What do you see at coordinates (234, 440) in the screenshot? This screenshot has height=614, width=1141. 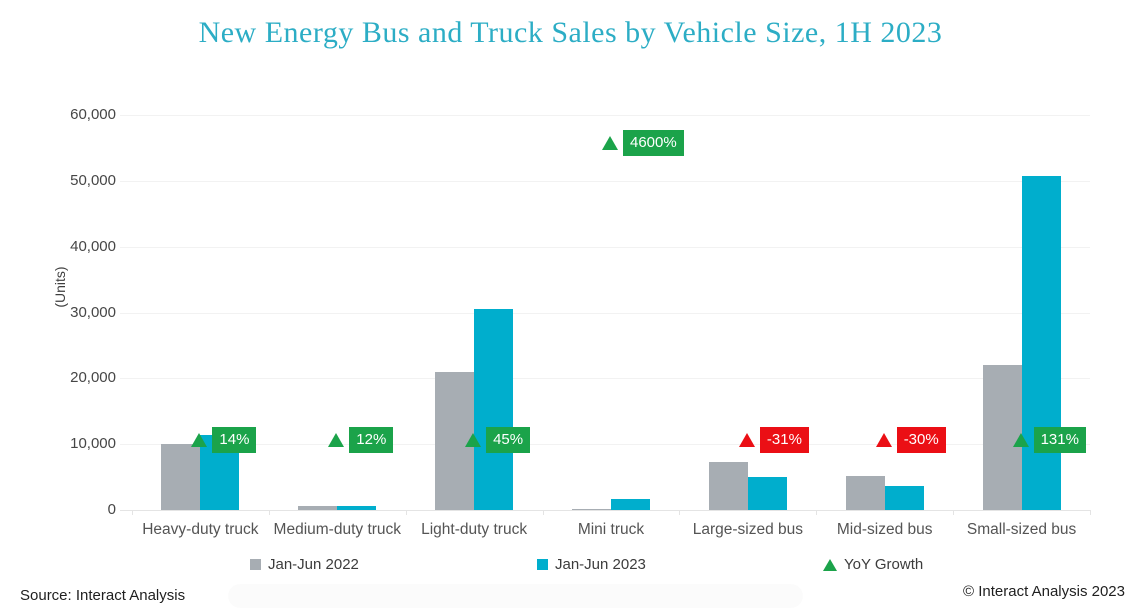 I see `growth-value-label: 14%` at bounding box center [234, 440].